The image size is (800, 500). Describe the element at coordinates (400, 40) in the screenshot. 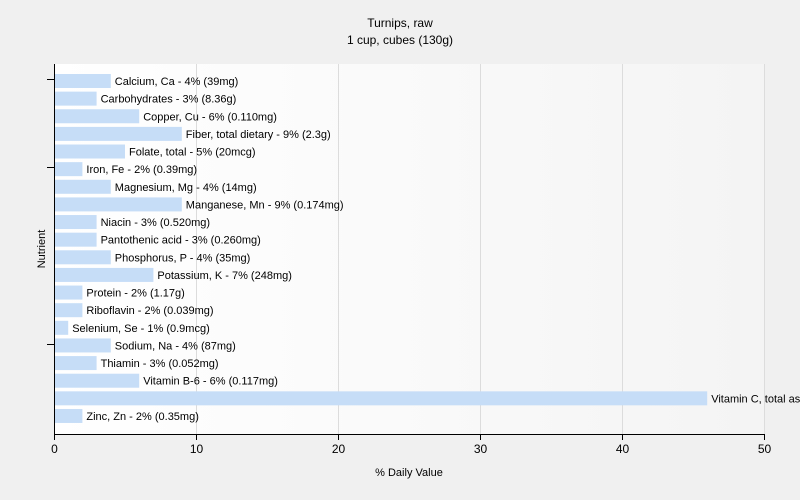

I see `chart-subtitle: 1 cup, cubes (130g)` at that location.